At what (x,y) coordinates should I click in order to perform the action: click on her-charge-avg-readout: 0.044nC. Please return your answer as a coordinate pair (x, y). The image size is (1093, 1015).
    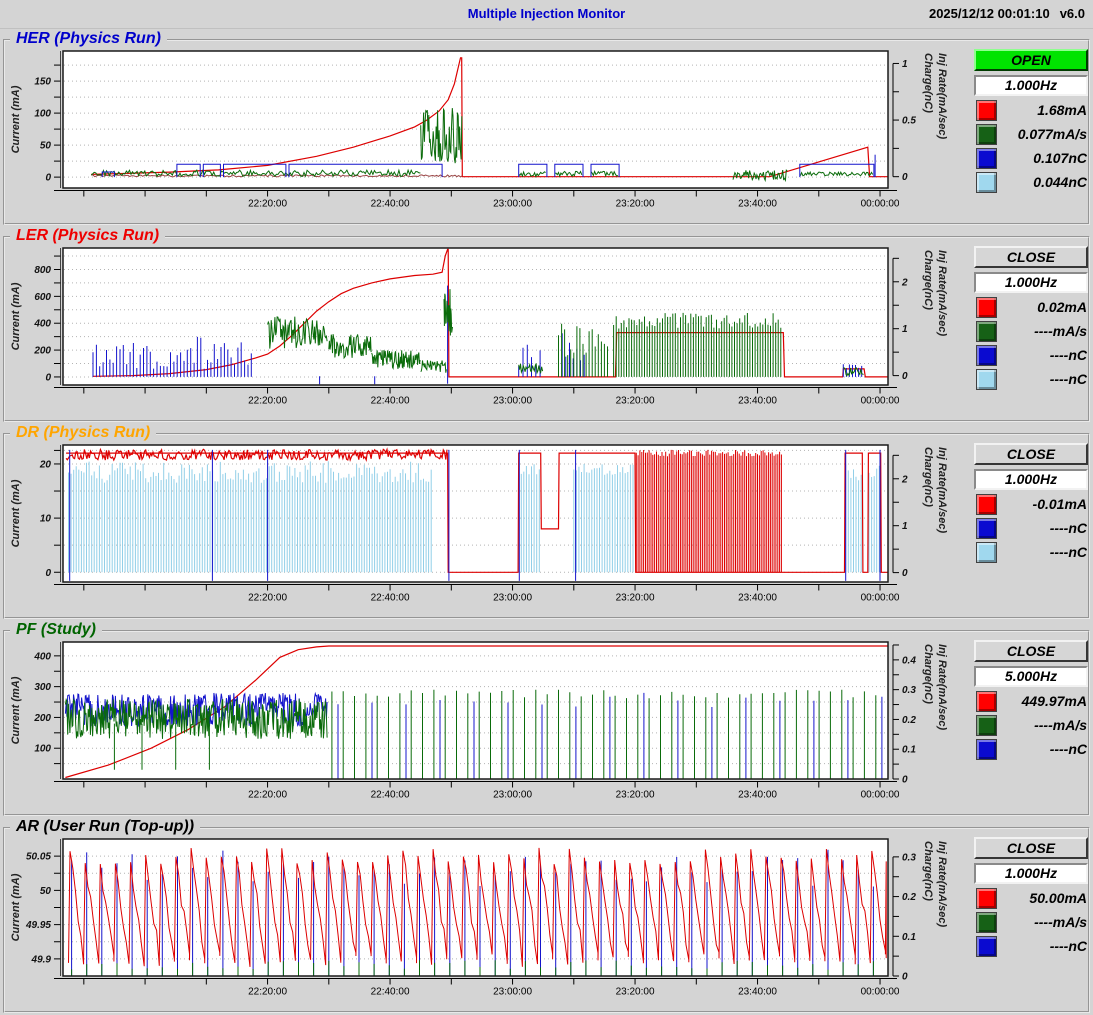
    Looking at the image, I should click on (1031, 182).